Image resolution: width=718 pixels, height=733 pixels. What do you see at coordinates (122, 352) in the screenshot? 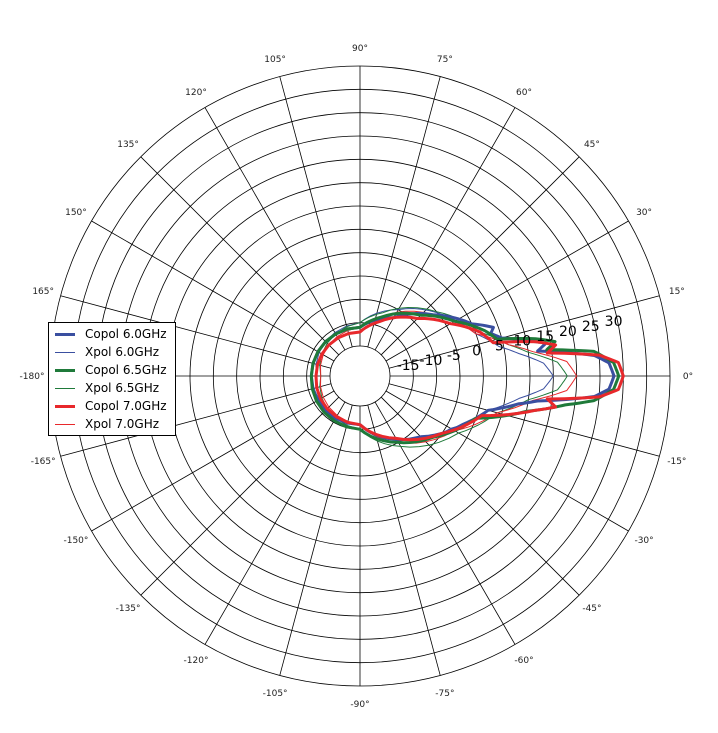
I see `legend-label: Xpol 6.0GHz` at bounding box center [122, 352].